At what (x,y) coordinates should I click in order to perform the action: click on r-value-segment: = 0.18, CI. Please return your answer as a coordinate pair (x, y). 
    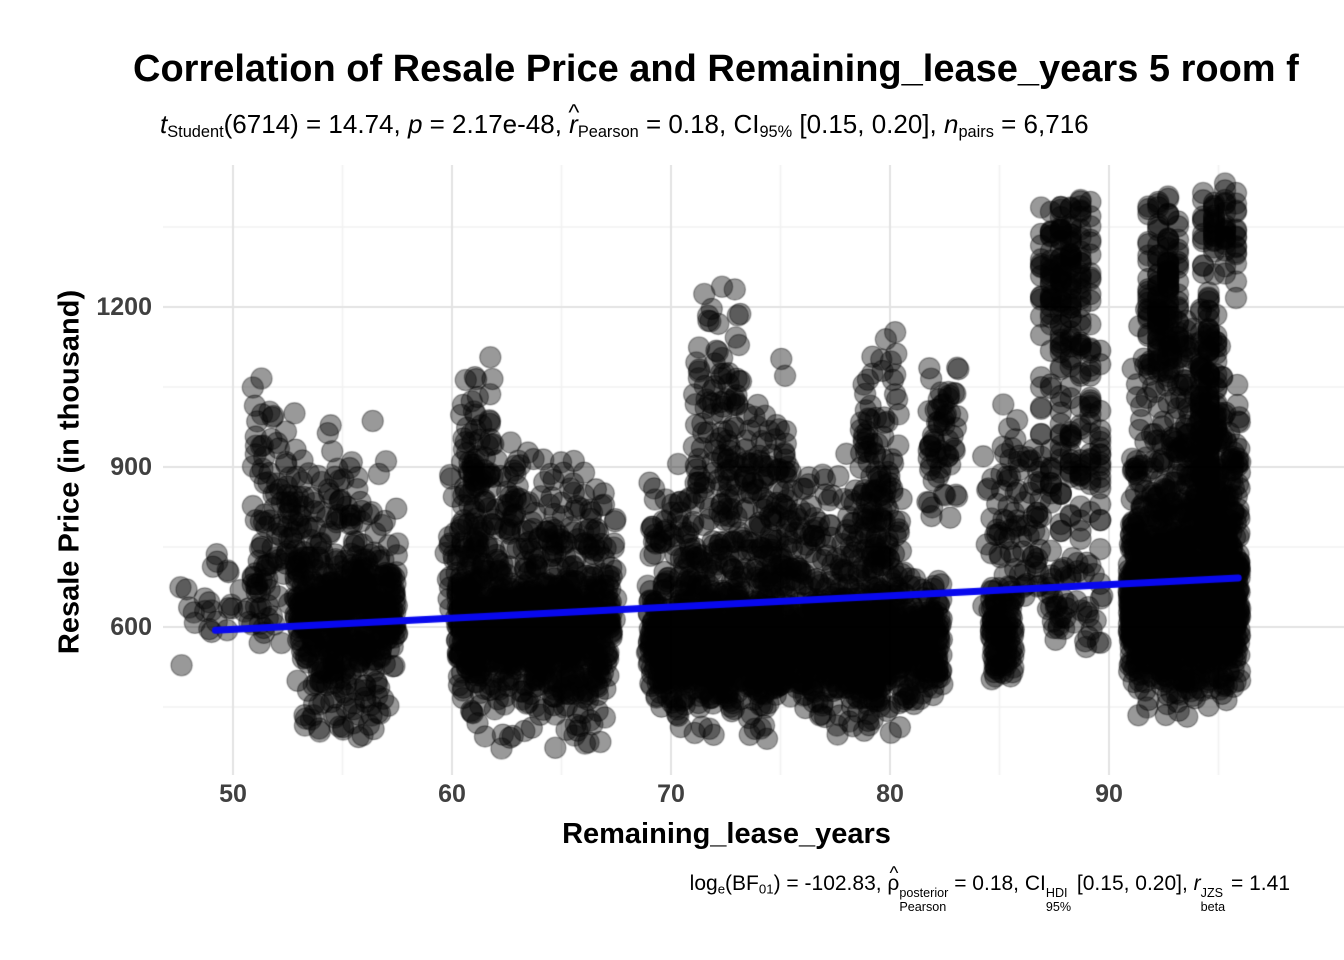
    Looking at the image, I should click on (699, 124).